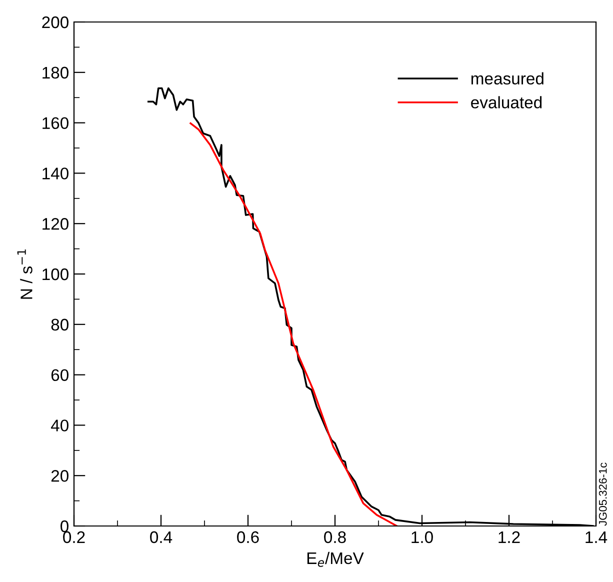 Image resolution: width=613 pixels, height=582 pixels. What do you see at coordinates (507, 78) in the screenshot?
I see `legend-label: measured` at bounding box center [507, 78].